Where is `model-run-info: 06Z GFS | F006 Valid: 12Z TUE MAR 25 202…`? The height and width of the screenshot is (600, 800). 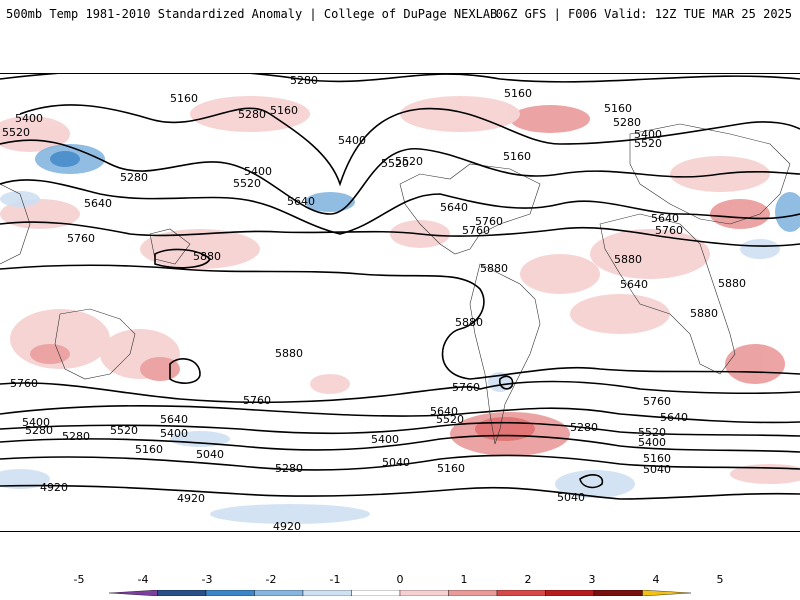
model-run-info: 06Z GFS | F006 Valid: 12Z TUE MAR 25 202… is located at coordinates (643, 14).